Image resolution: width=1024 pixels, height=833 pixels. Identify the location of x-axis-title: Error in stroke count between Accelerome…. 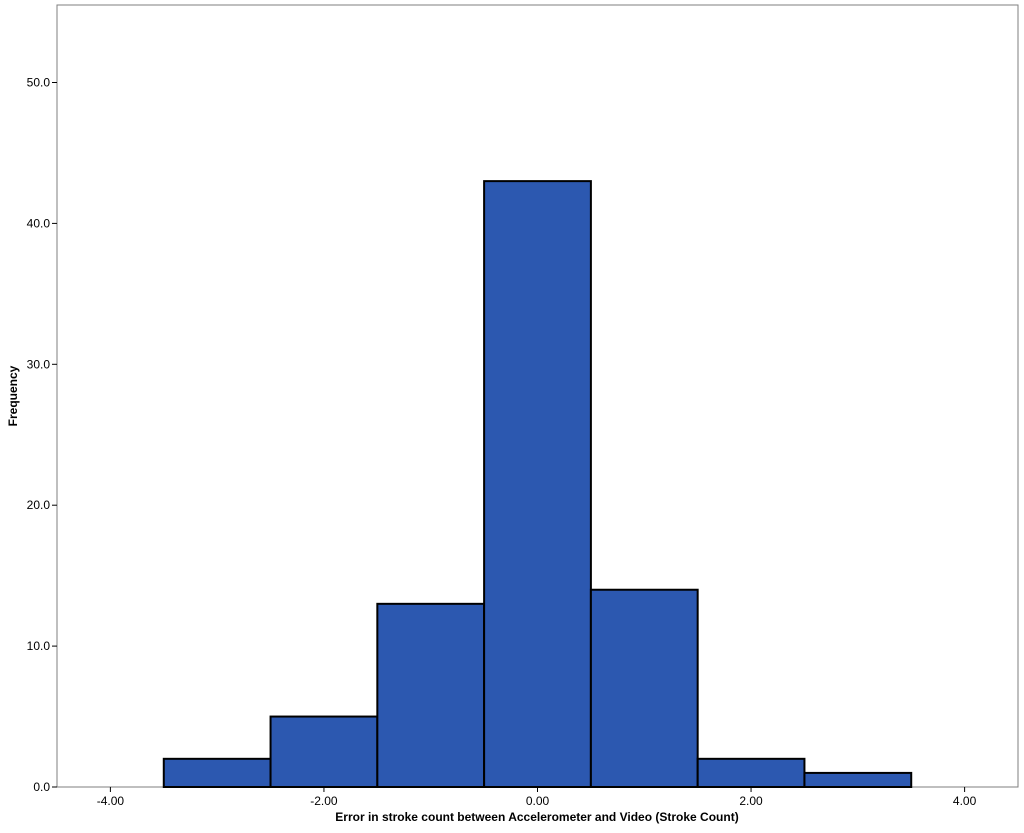
(536, 817).